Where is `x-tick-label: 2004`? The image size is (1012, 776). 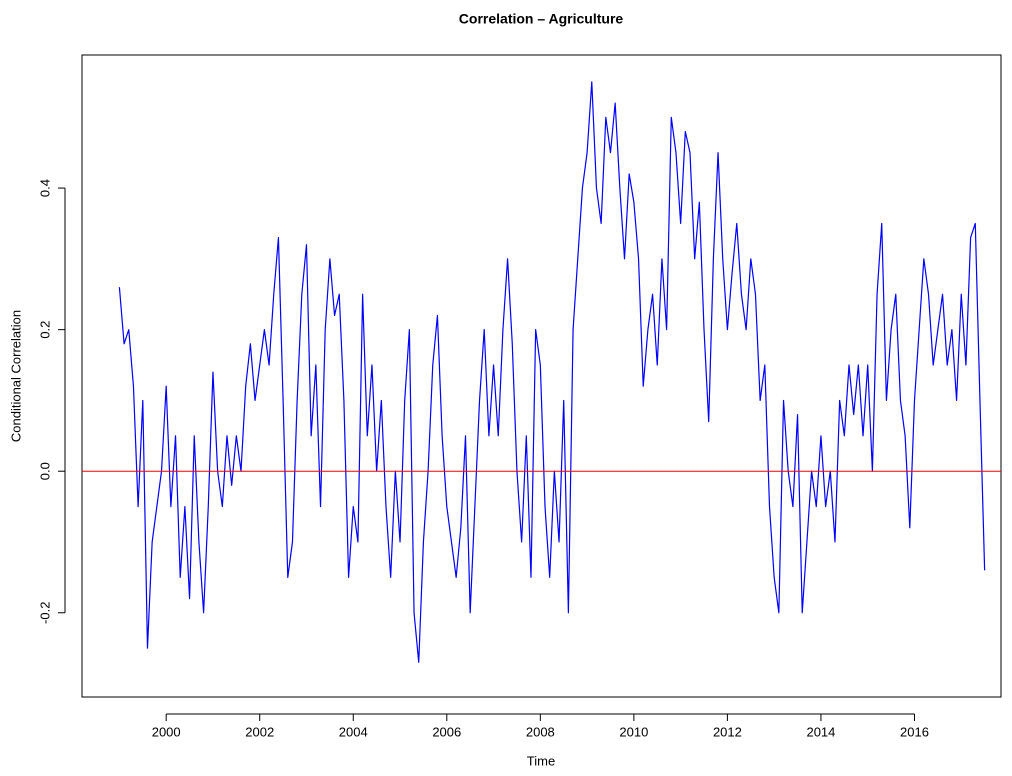
x-tick-label: 2004 is located at coordinates (353, 731).